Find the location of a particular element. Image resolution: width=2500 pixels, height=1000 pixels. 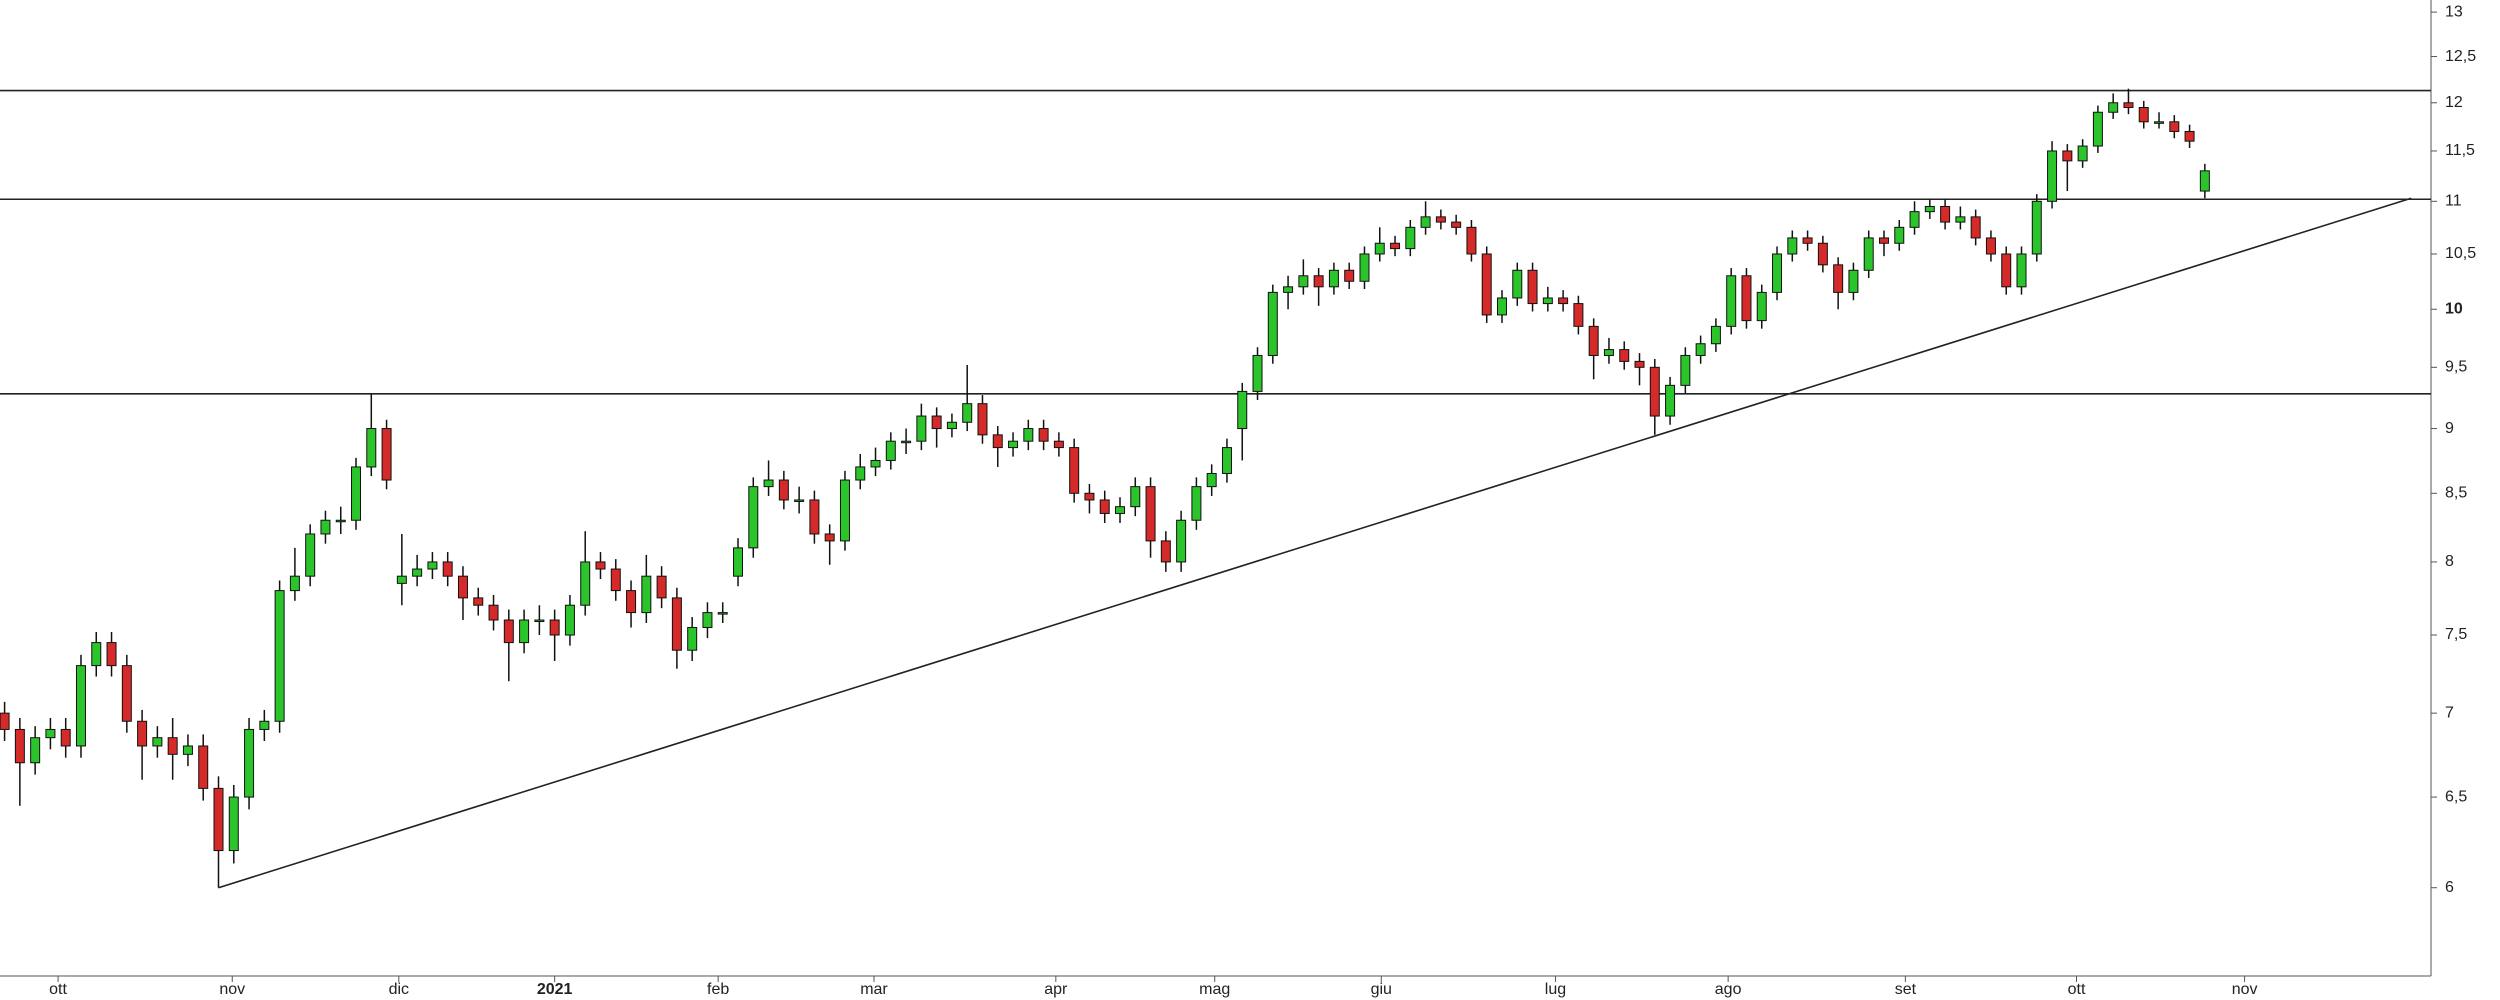

y-tick-label: 13 is located at coordinates (2454, 11).